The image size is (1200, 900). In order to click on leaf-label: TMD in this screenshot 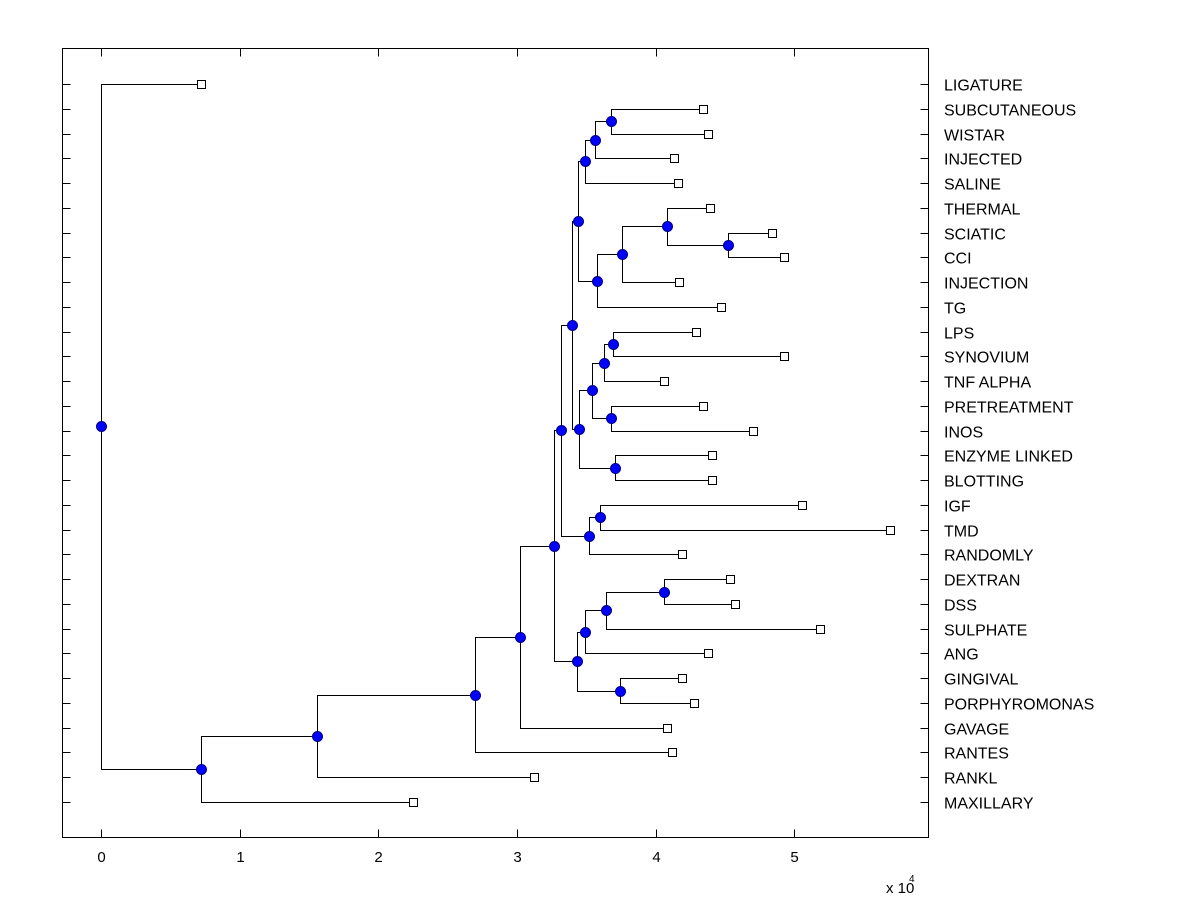, I will do `click(961, 532)`.